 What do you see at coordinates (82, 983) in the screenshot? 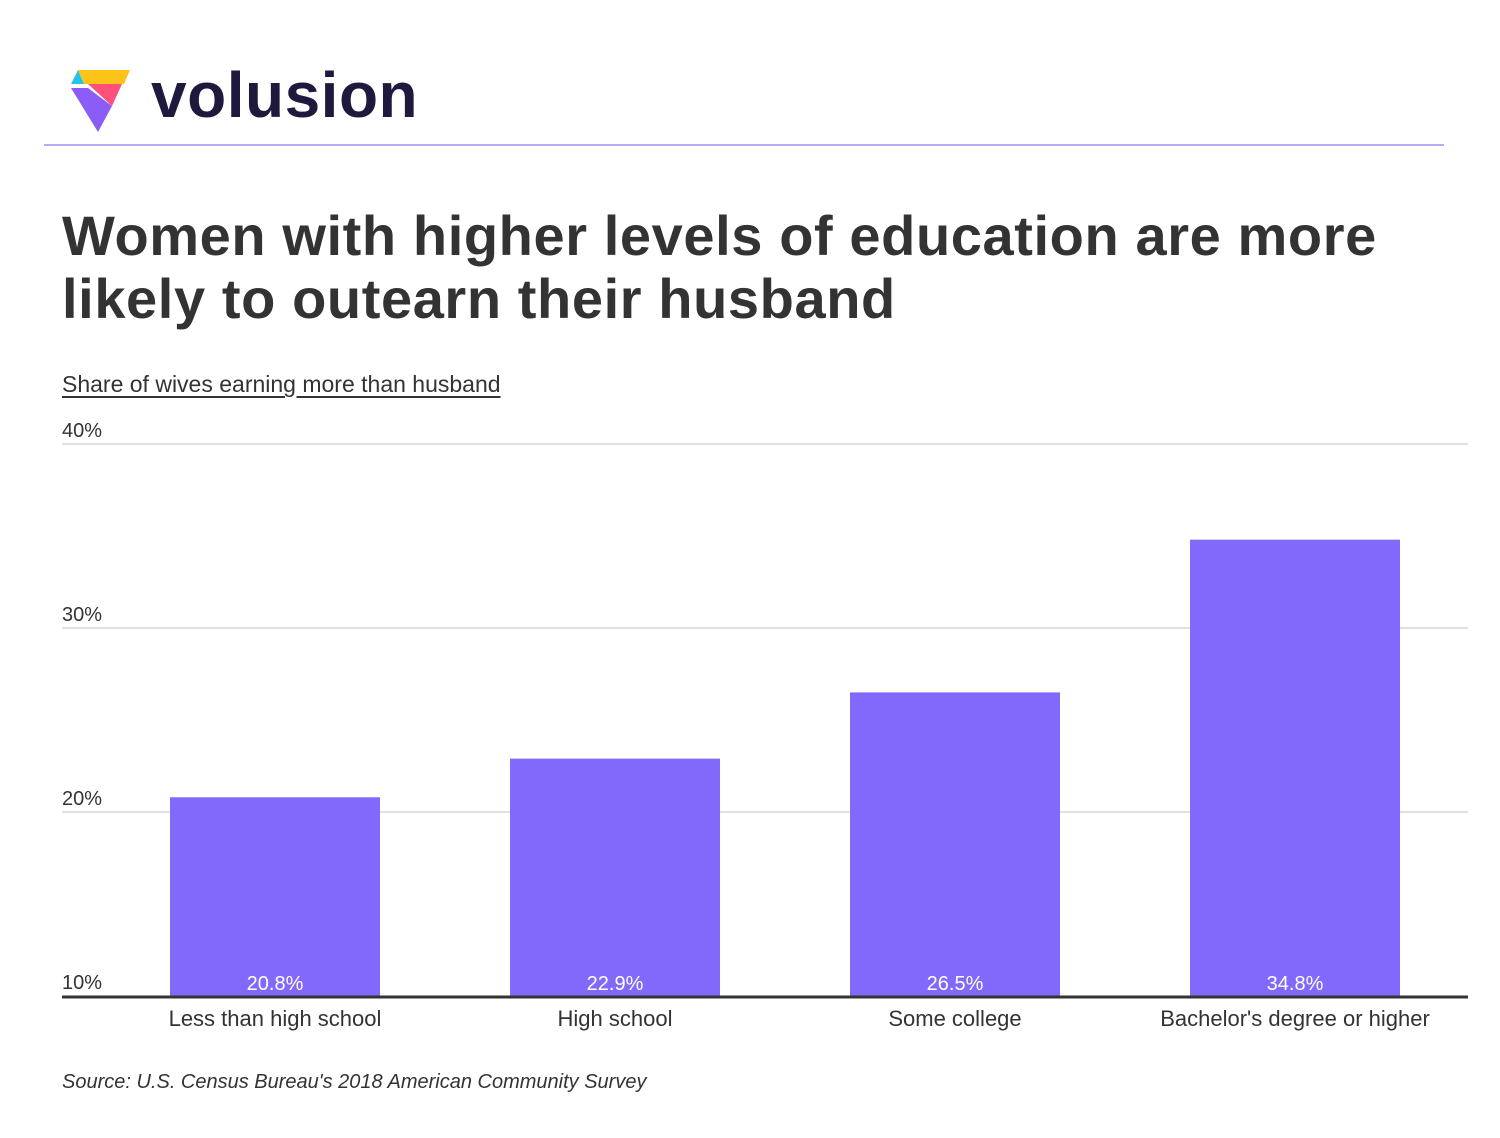
I see `y-tick-label: 10%` at bounding box center [82, 983].